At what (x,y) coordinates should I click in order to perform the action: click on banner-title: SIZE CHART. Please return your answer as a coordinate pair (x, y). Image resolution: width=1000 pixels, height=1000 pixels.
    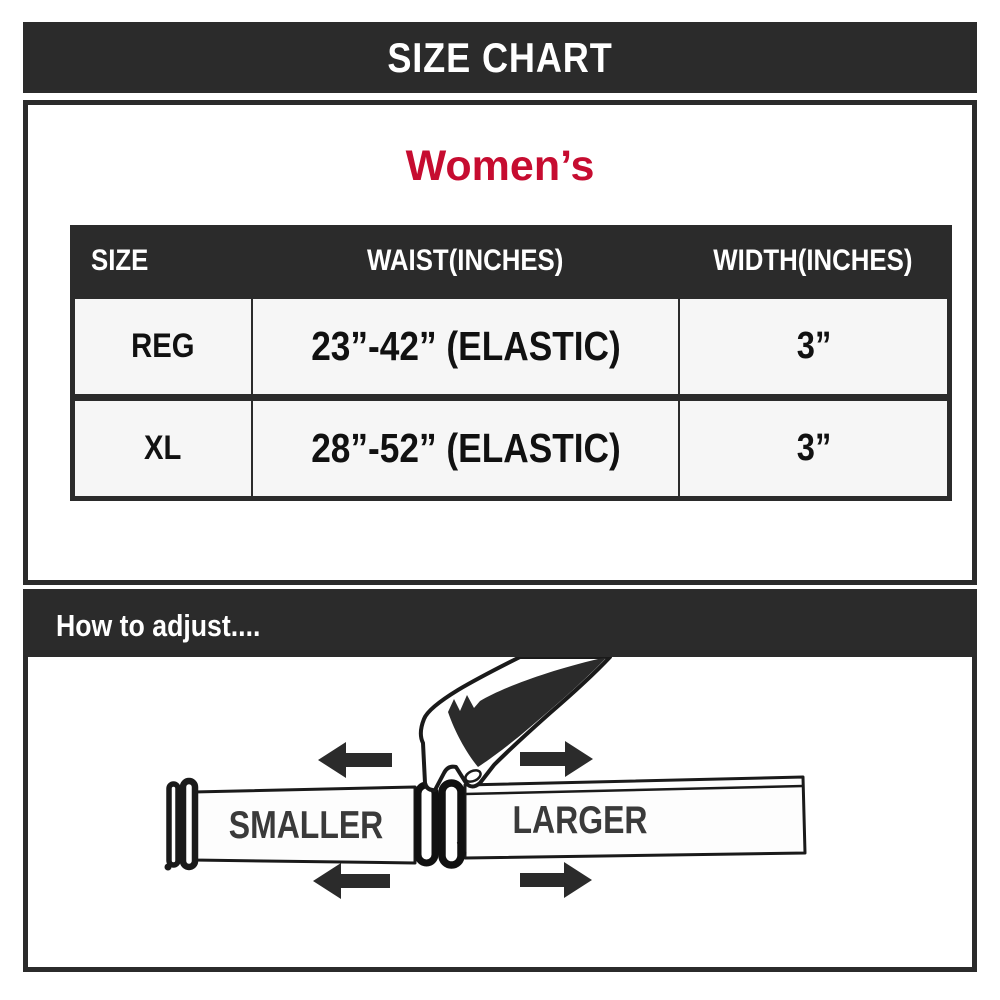
    Looking at the image, I should click on (500, 57).